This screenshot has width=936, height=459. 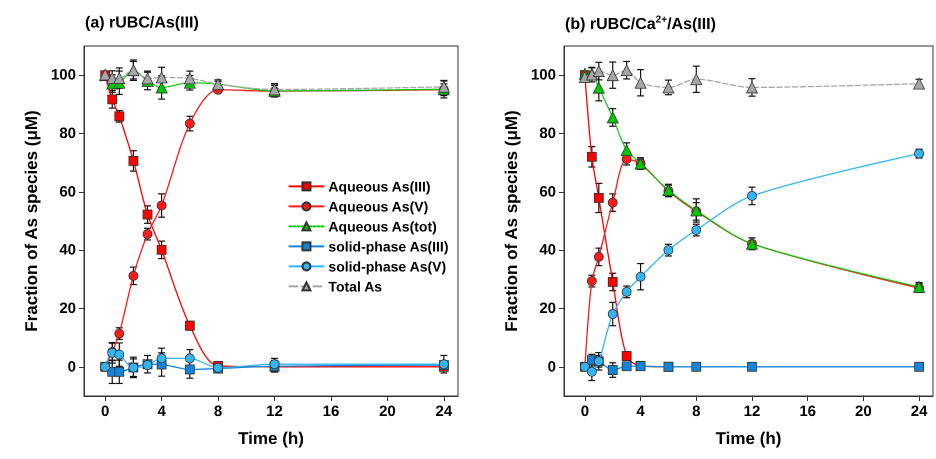 What do you see at coordinates (355, 286) in the screenshot?
I see `legend-label: Total As` at bounding box center [355, 286].